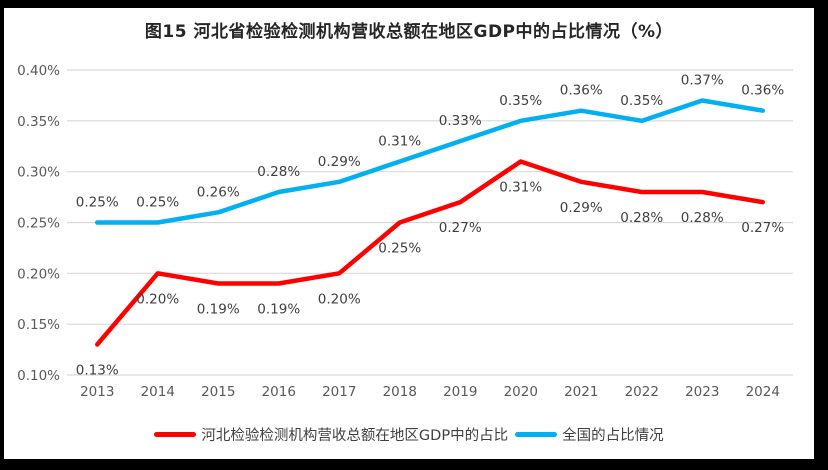  Describe the element at coordinates (38, 173) in the screenshot. I see `y-axis-tick-label: 0.30%` at that location.